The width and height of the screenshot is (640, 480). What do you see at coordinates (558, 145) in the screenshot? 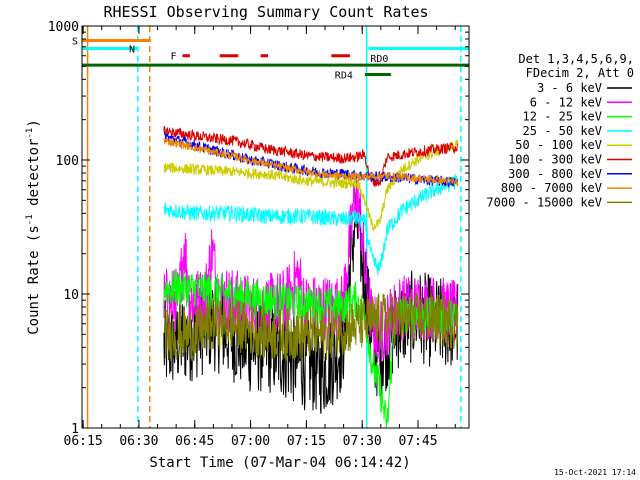
I see `legend-label: 50 - 100 keV` at bounding box center [558, 145].